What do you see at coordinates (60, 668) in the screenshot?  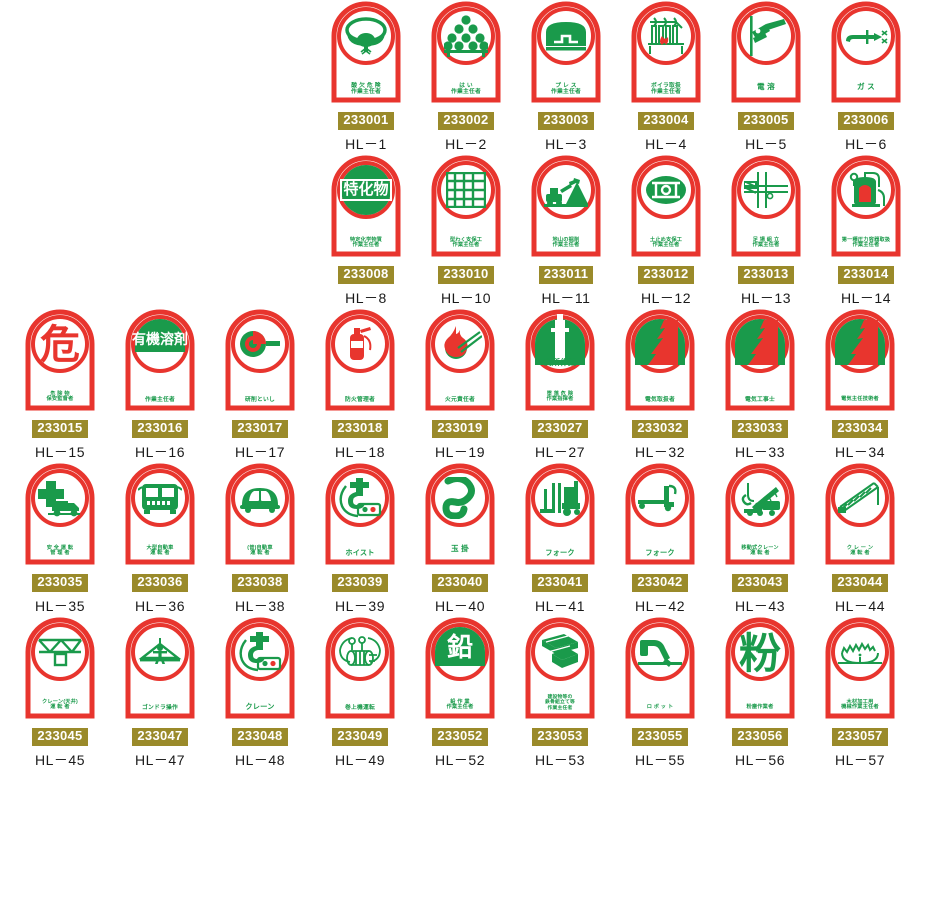 I see `helmet-sticker-badge: クレーン(天井) 運 転 者` at bounding box center [60, 668].